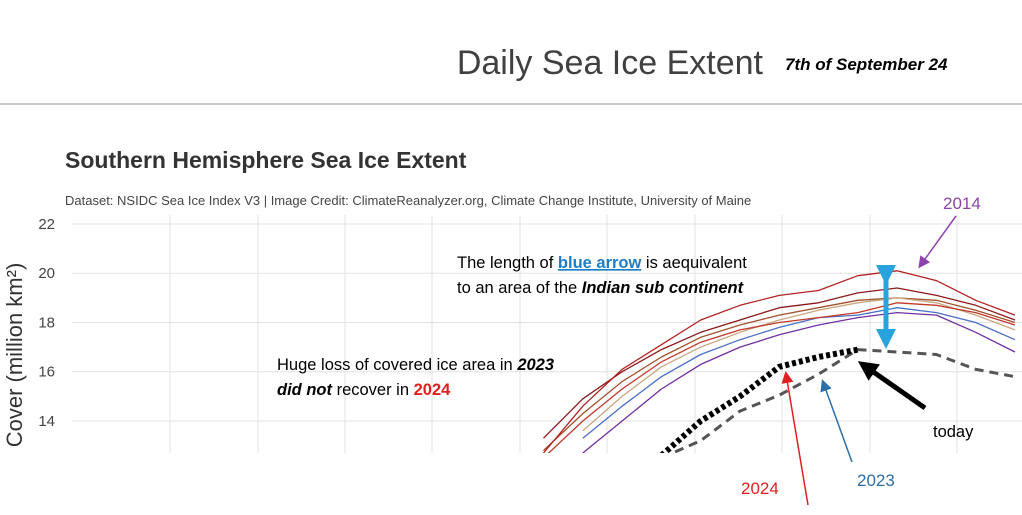 This screenshot has width=1022, height=515. I want to click on arrow-2023, so click(836, 421).